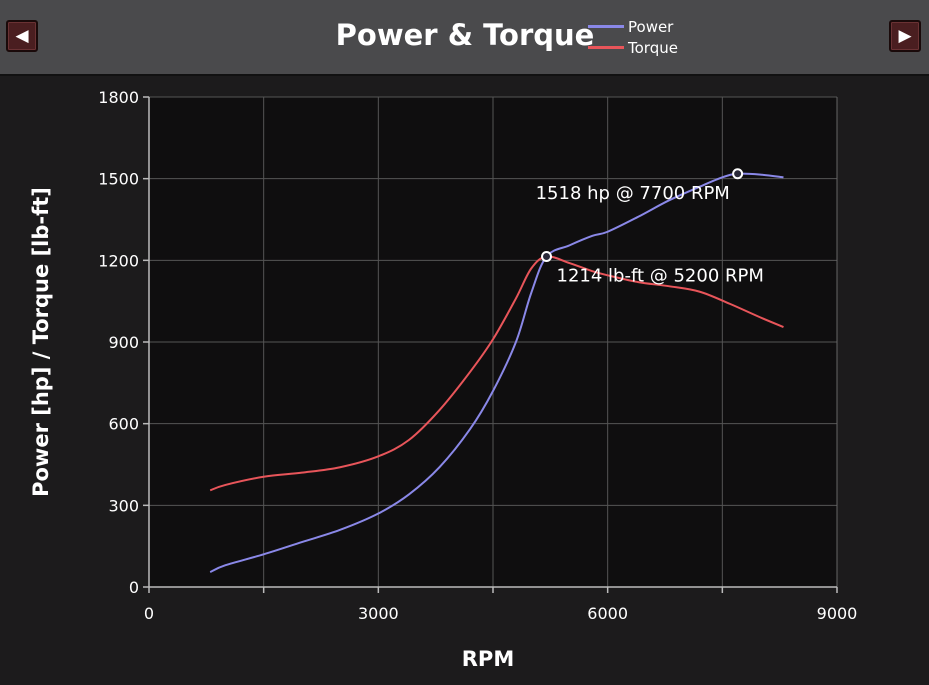 The image size is (929, 685). Describe the element at coordinates (378, 613) in the screenshot. I see `x-tick-label: 3000` at that location.